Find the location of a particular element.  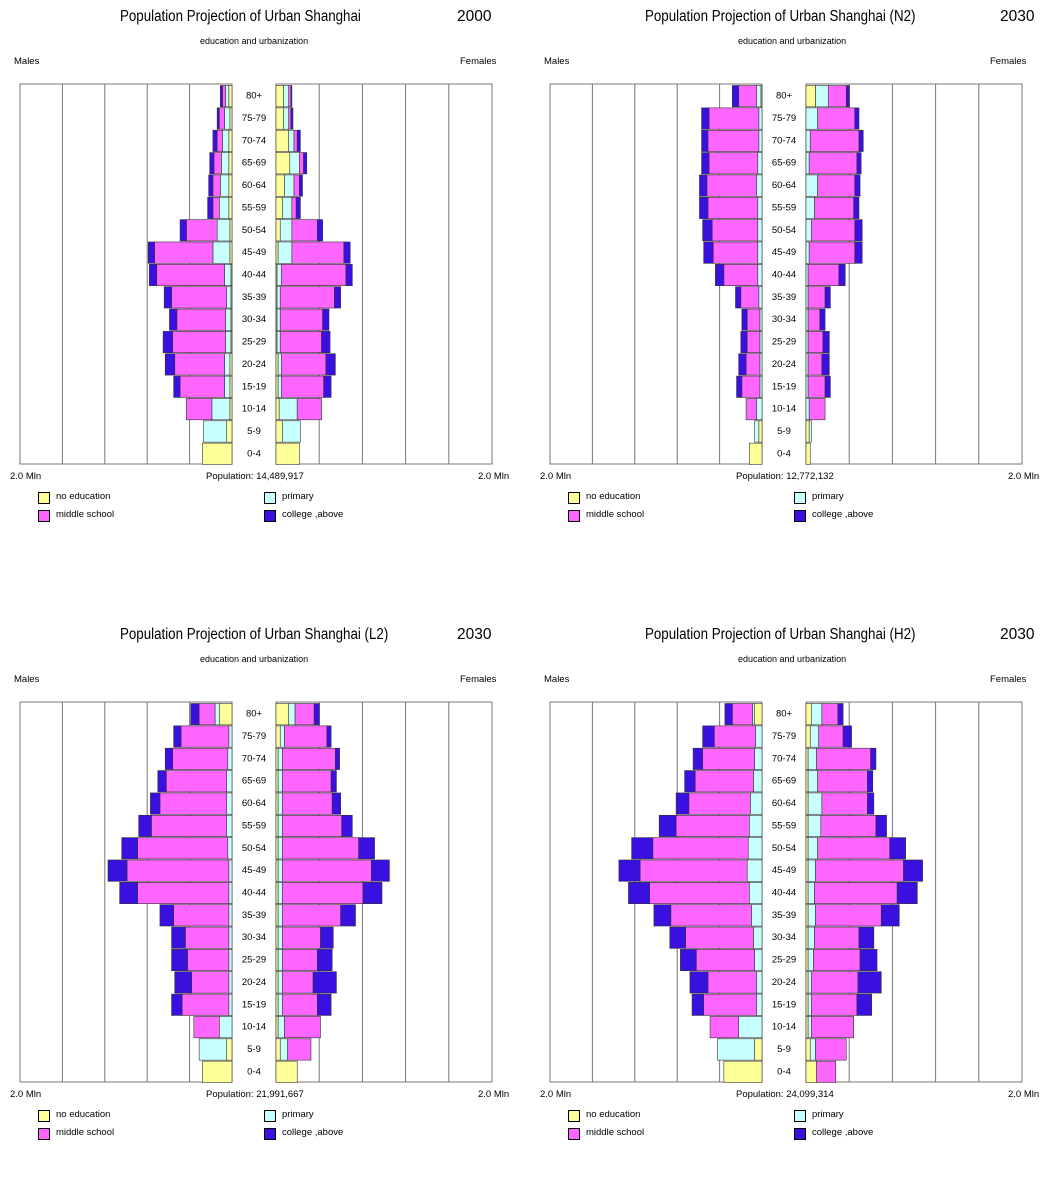

legend-label: no education is located at coordinates (613, 1114).